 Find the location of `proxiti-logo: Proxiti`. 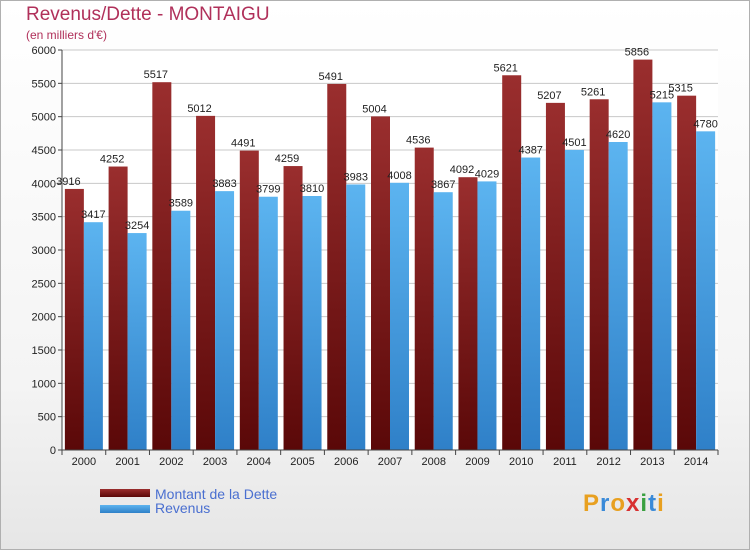

proxiti-logo: Proxiti is located at coordinates (624, 504).